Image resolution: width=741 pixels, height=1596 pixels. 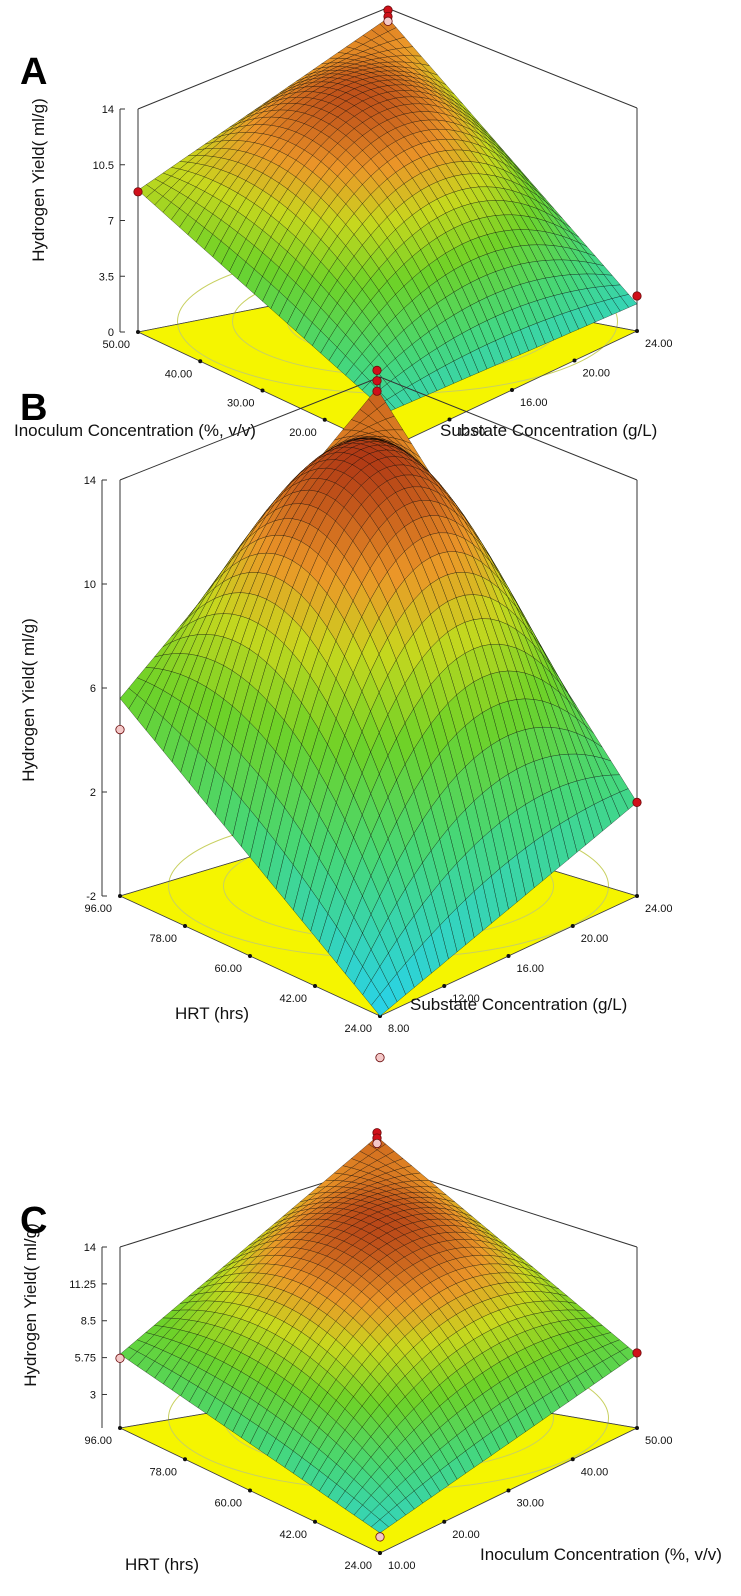 What do you see at coordinates (33, 1221) in the screenshot?
I see `panel-letter: C` at bounding box center [33, 1221].